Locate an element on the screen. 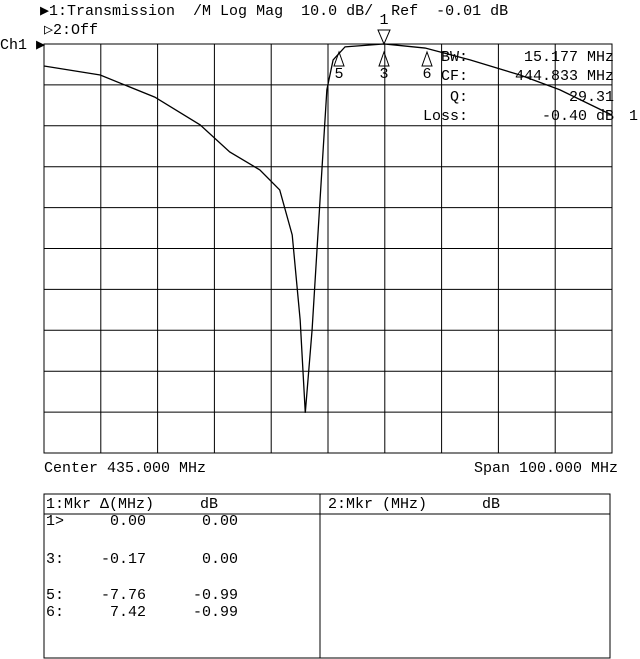 This screenshot has width=640, height=659. stat-value: 29.31 is located at coordinates (591, 97).